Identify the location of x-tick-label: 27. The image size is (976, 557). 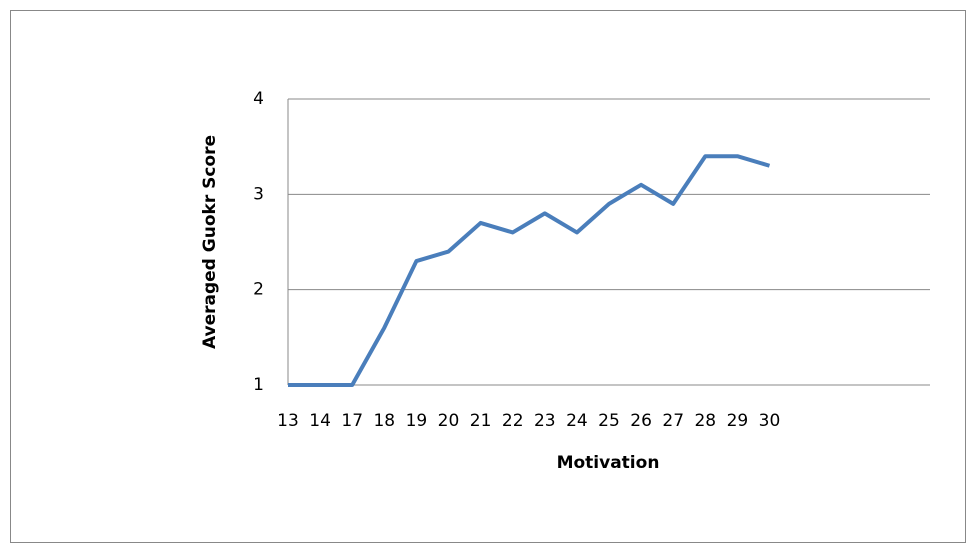
(673, 421).